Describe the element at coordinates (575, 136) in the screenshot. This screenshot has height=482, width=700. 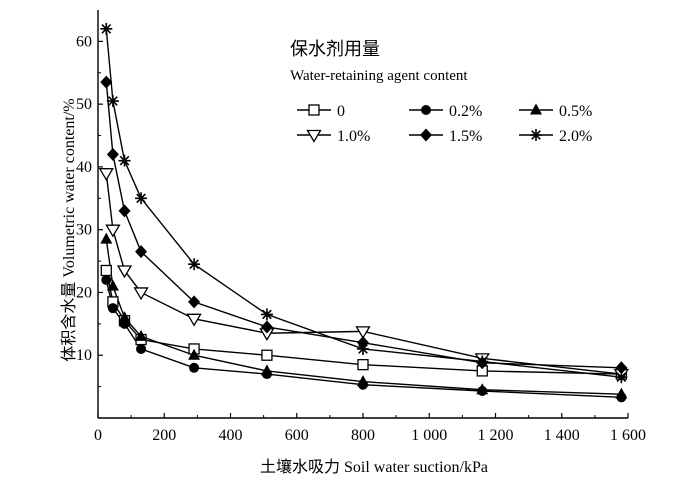
I see `legend-label: 2.0%` at that location.